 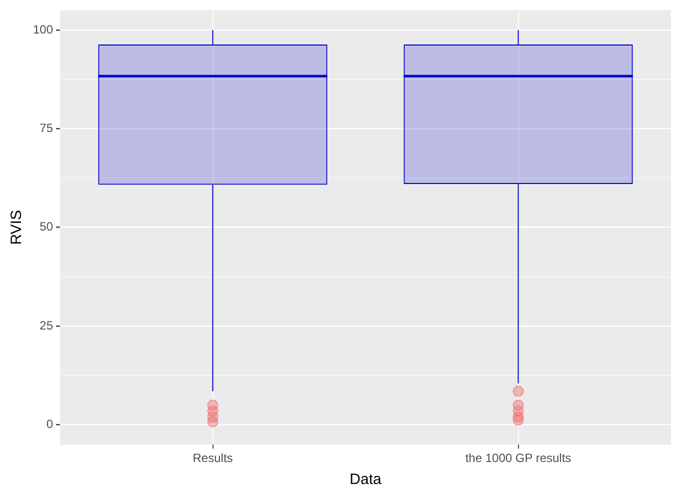 What do you see at coordinates (47, 227) in the screenshot?
I see `y-tick-label: 50` at bounding box center [47, 227].